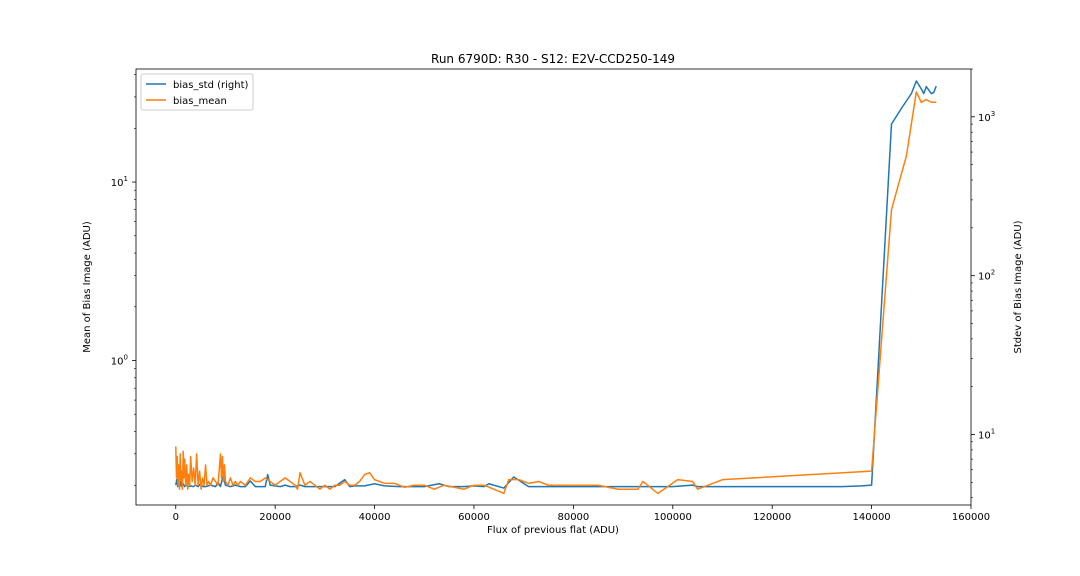 The height and width of the screenshot is (576, 1080). Describe the element at coordinates (200, 101) in the screenshot. I see `legend-entry: bias_mean` at that location.